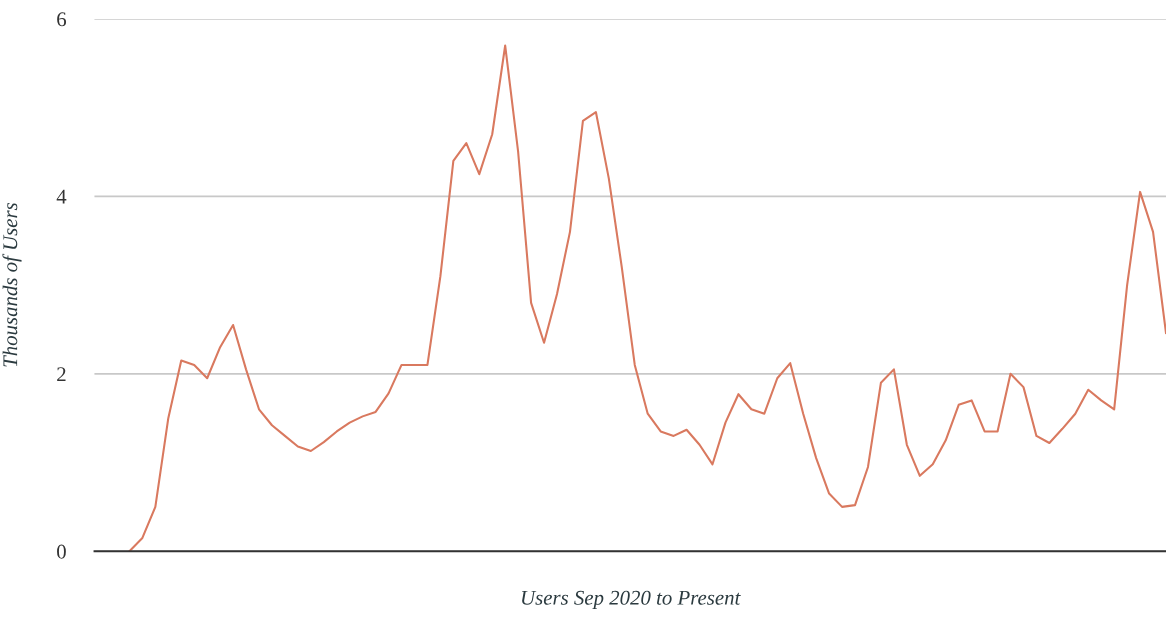 The height and width of the screenshot is (630, 1166). I want to click on y-tick-label: 6, so click(62, 19).